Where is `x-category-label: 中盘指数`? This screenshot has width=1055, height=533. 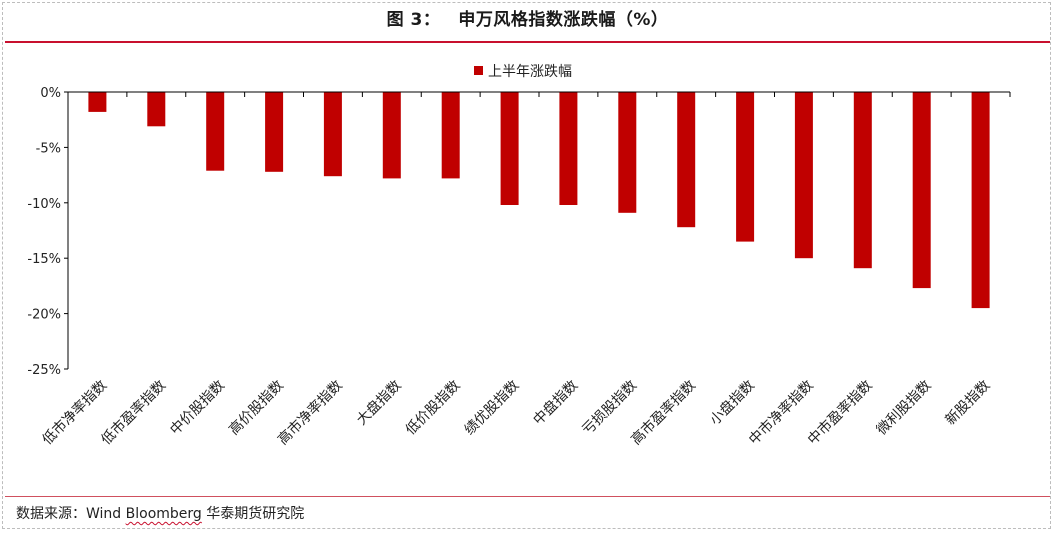 x-category-label: 中盘指数 is located at coordinates (556, 403).